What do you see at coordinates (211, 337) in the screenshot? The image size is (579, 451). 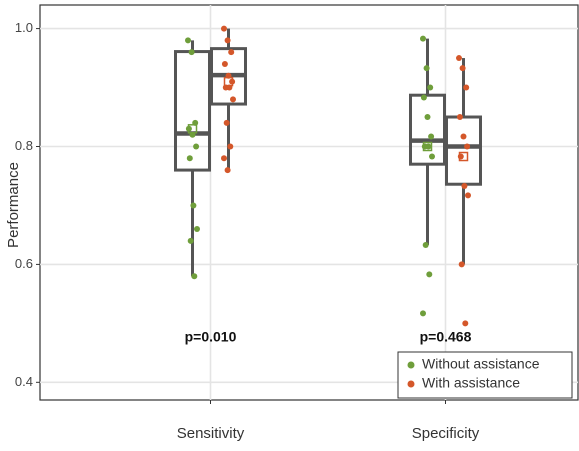 I see `annotation: p=0.010` at bounding box center [211, 337].